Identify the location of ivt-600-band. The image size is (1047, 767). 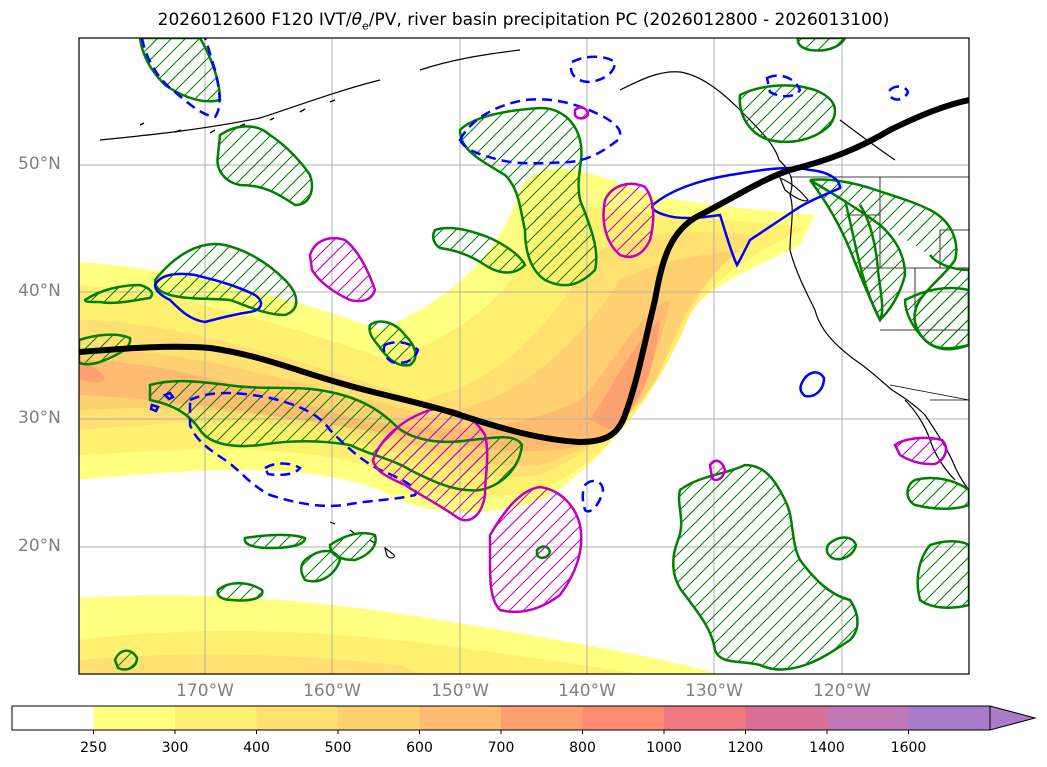
(374, 376).